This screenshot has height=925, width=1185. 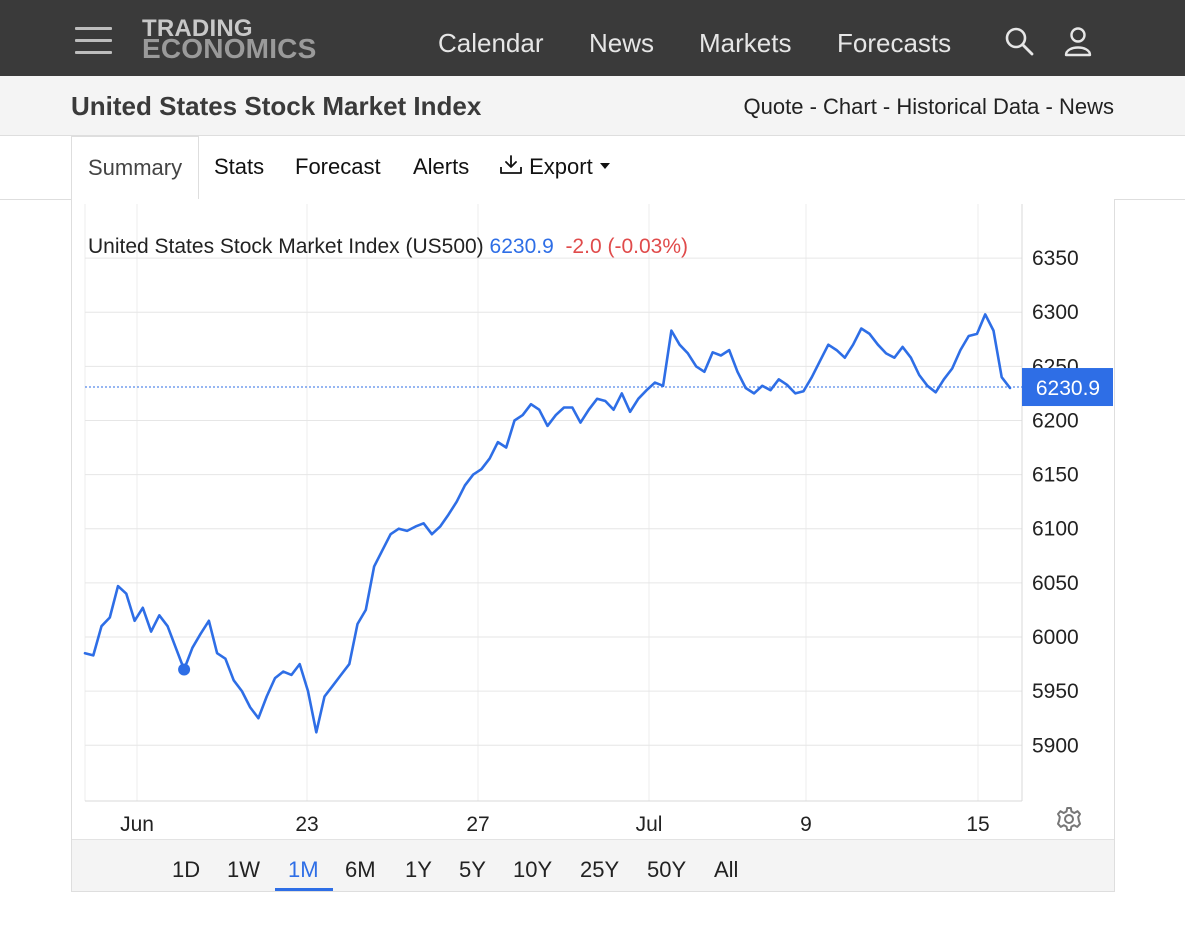 What do you see at coordinates (1086, 106) in the screenshot?
I see `link-news: News` at bounding box center [1086, 106].